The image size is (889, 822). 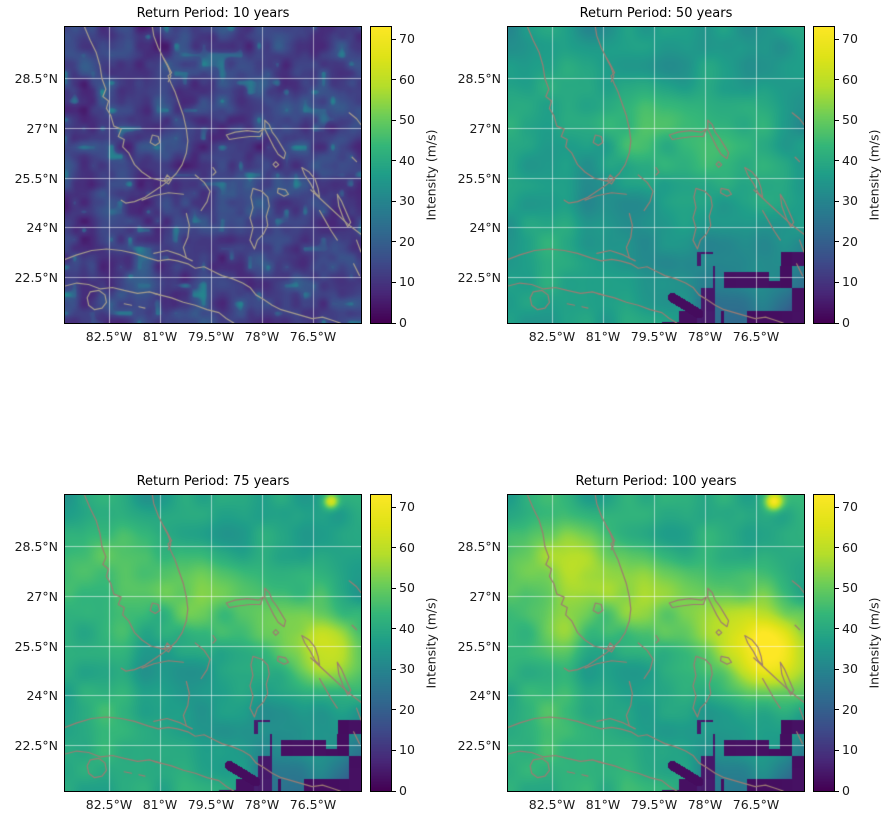 I want to click on subplot-title: Return Period: 10 years, so click(x=213, y=13).